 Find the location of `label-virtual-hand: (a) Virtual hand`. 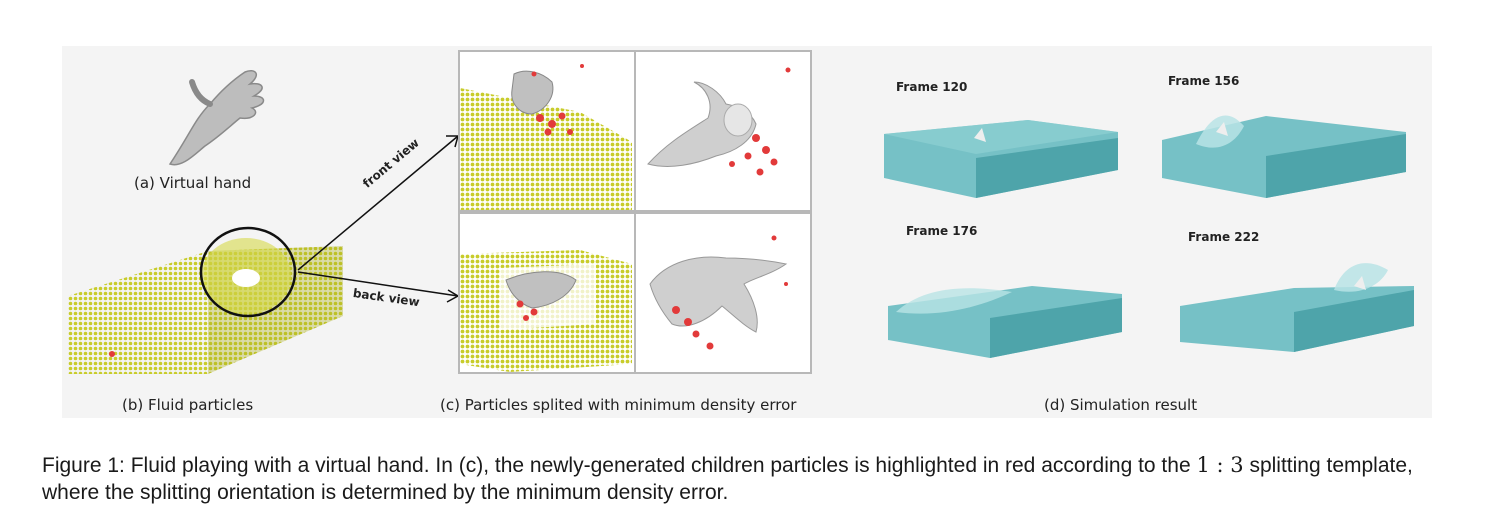

label-virtual-hand: (a) Virtual hand is located at coordinates (193, 183).